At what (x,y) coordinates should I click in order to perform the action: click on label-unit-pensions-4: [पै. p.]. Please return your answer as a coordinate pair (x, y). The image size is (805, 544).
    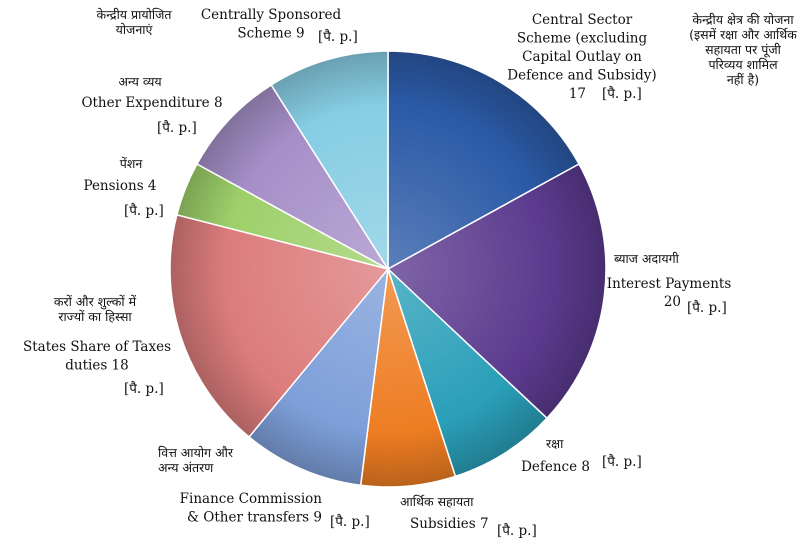
    Looking at the image, I should click on (144, 210).